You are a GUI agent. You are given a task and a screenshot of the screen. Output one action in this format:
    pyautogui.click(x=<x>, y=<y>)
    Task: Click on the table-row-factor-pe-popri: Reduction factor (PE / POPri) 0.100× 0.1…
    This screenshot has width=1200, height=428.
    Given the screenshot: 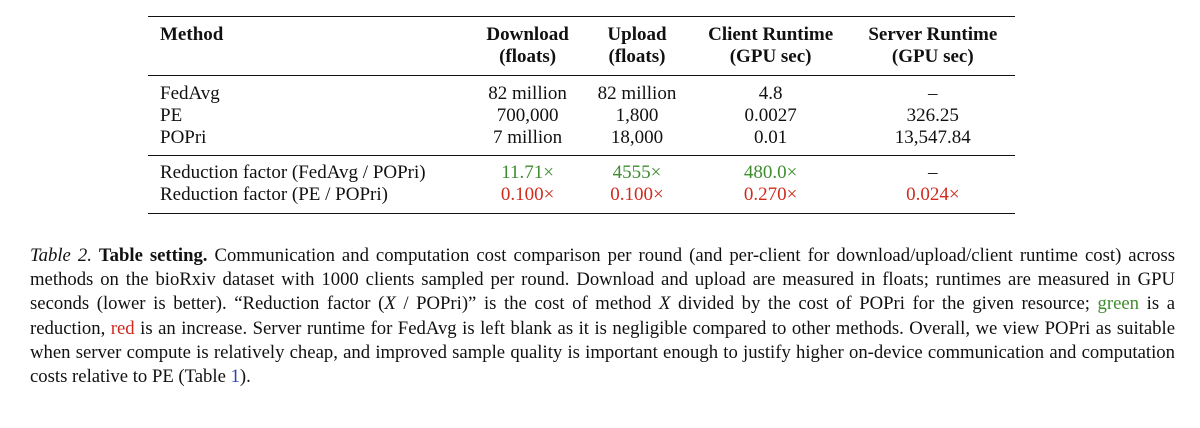 What is the action you would take?
    pyautogui.click(x=581, y=199)
    